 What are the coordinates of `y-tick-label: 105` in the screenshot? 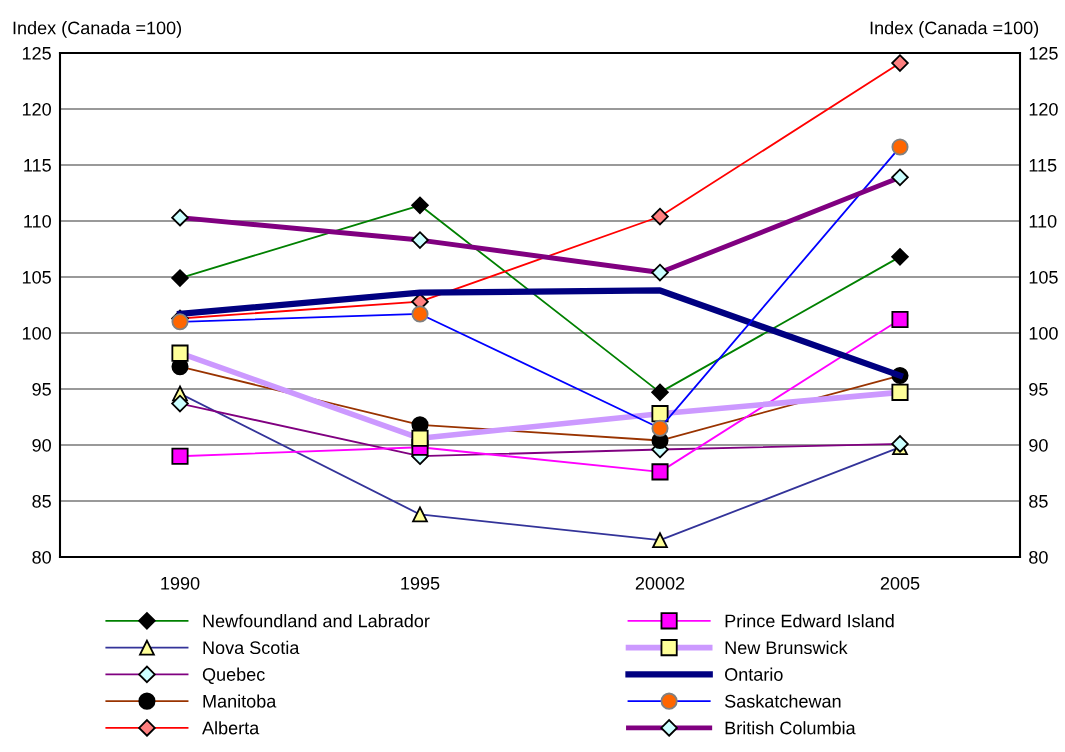 It's located at (36, 277).